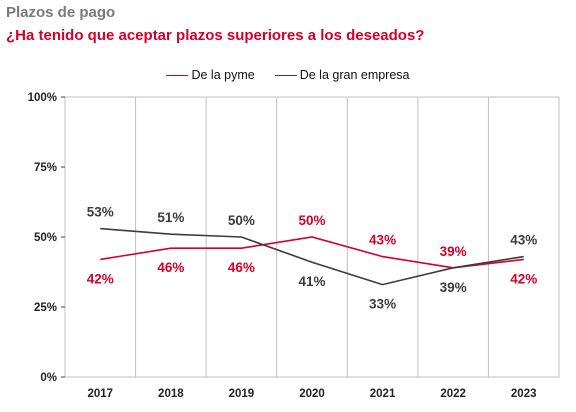 Image resolution: width=576 pixels, height=412 pixels. What do you see at coordinates (170, 217) in the screenshot?
I see `data-label-series-1: 51%` at bounding box center [170, 217].